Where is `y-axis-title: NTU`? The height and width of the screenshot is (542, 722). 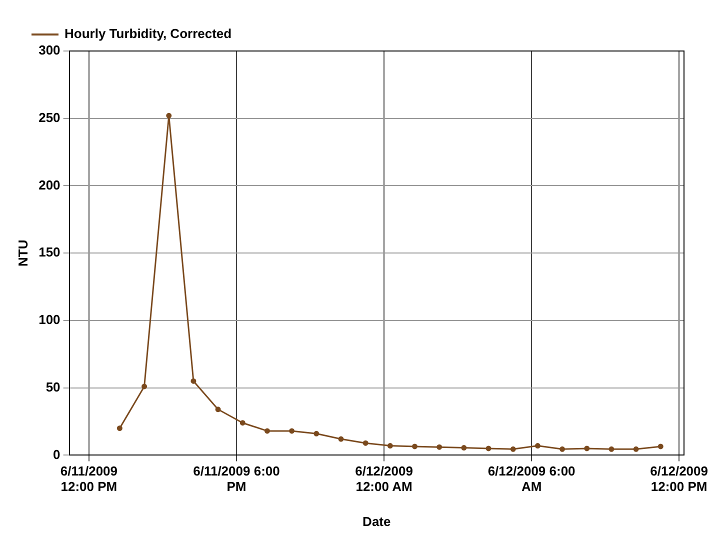
y-axis-title: NTU is located at coordinates (22, 253).